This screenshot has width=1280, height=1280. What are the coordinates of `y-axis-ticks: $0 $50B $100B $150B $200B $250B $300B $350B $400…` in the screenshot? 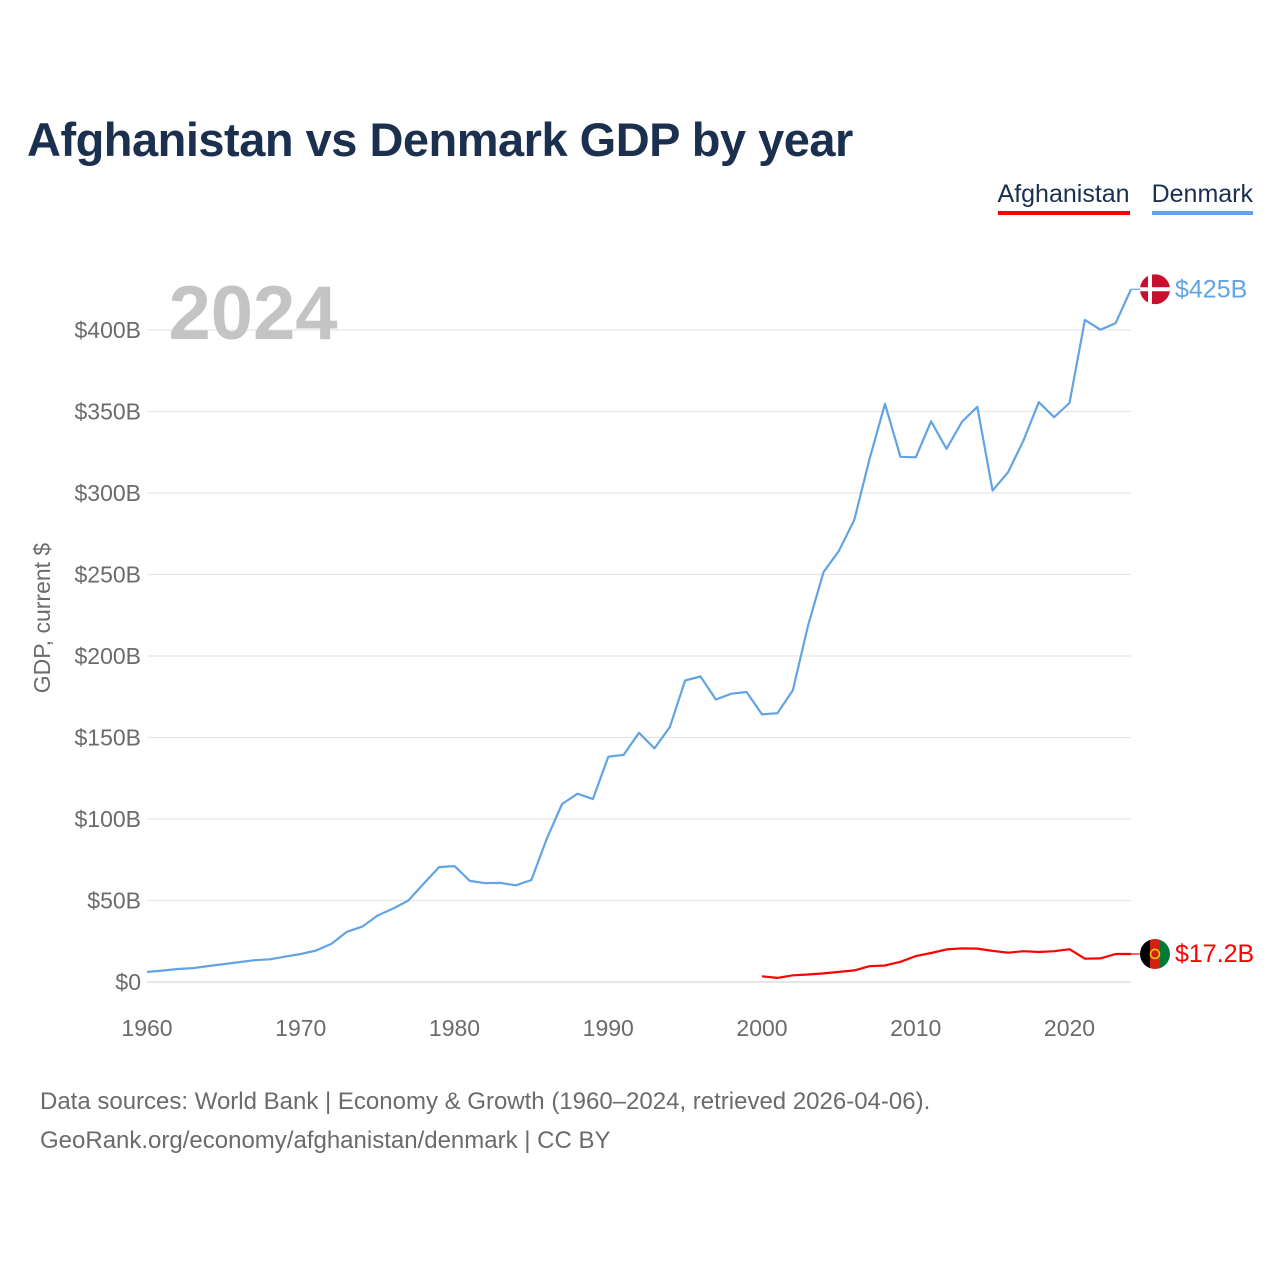 It's located at (107, 656).